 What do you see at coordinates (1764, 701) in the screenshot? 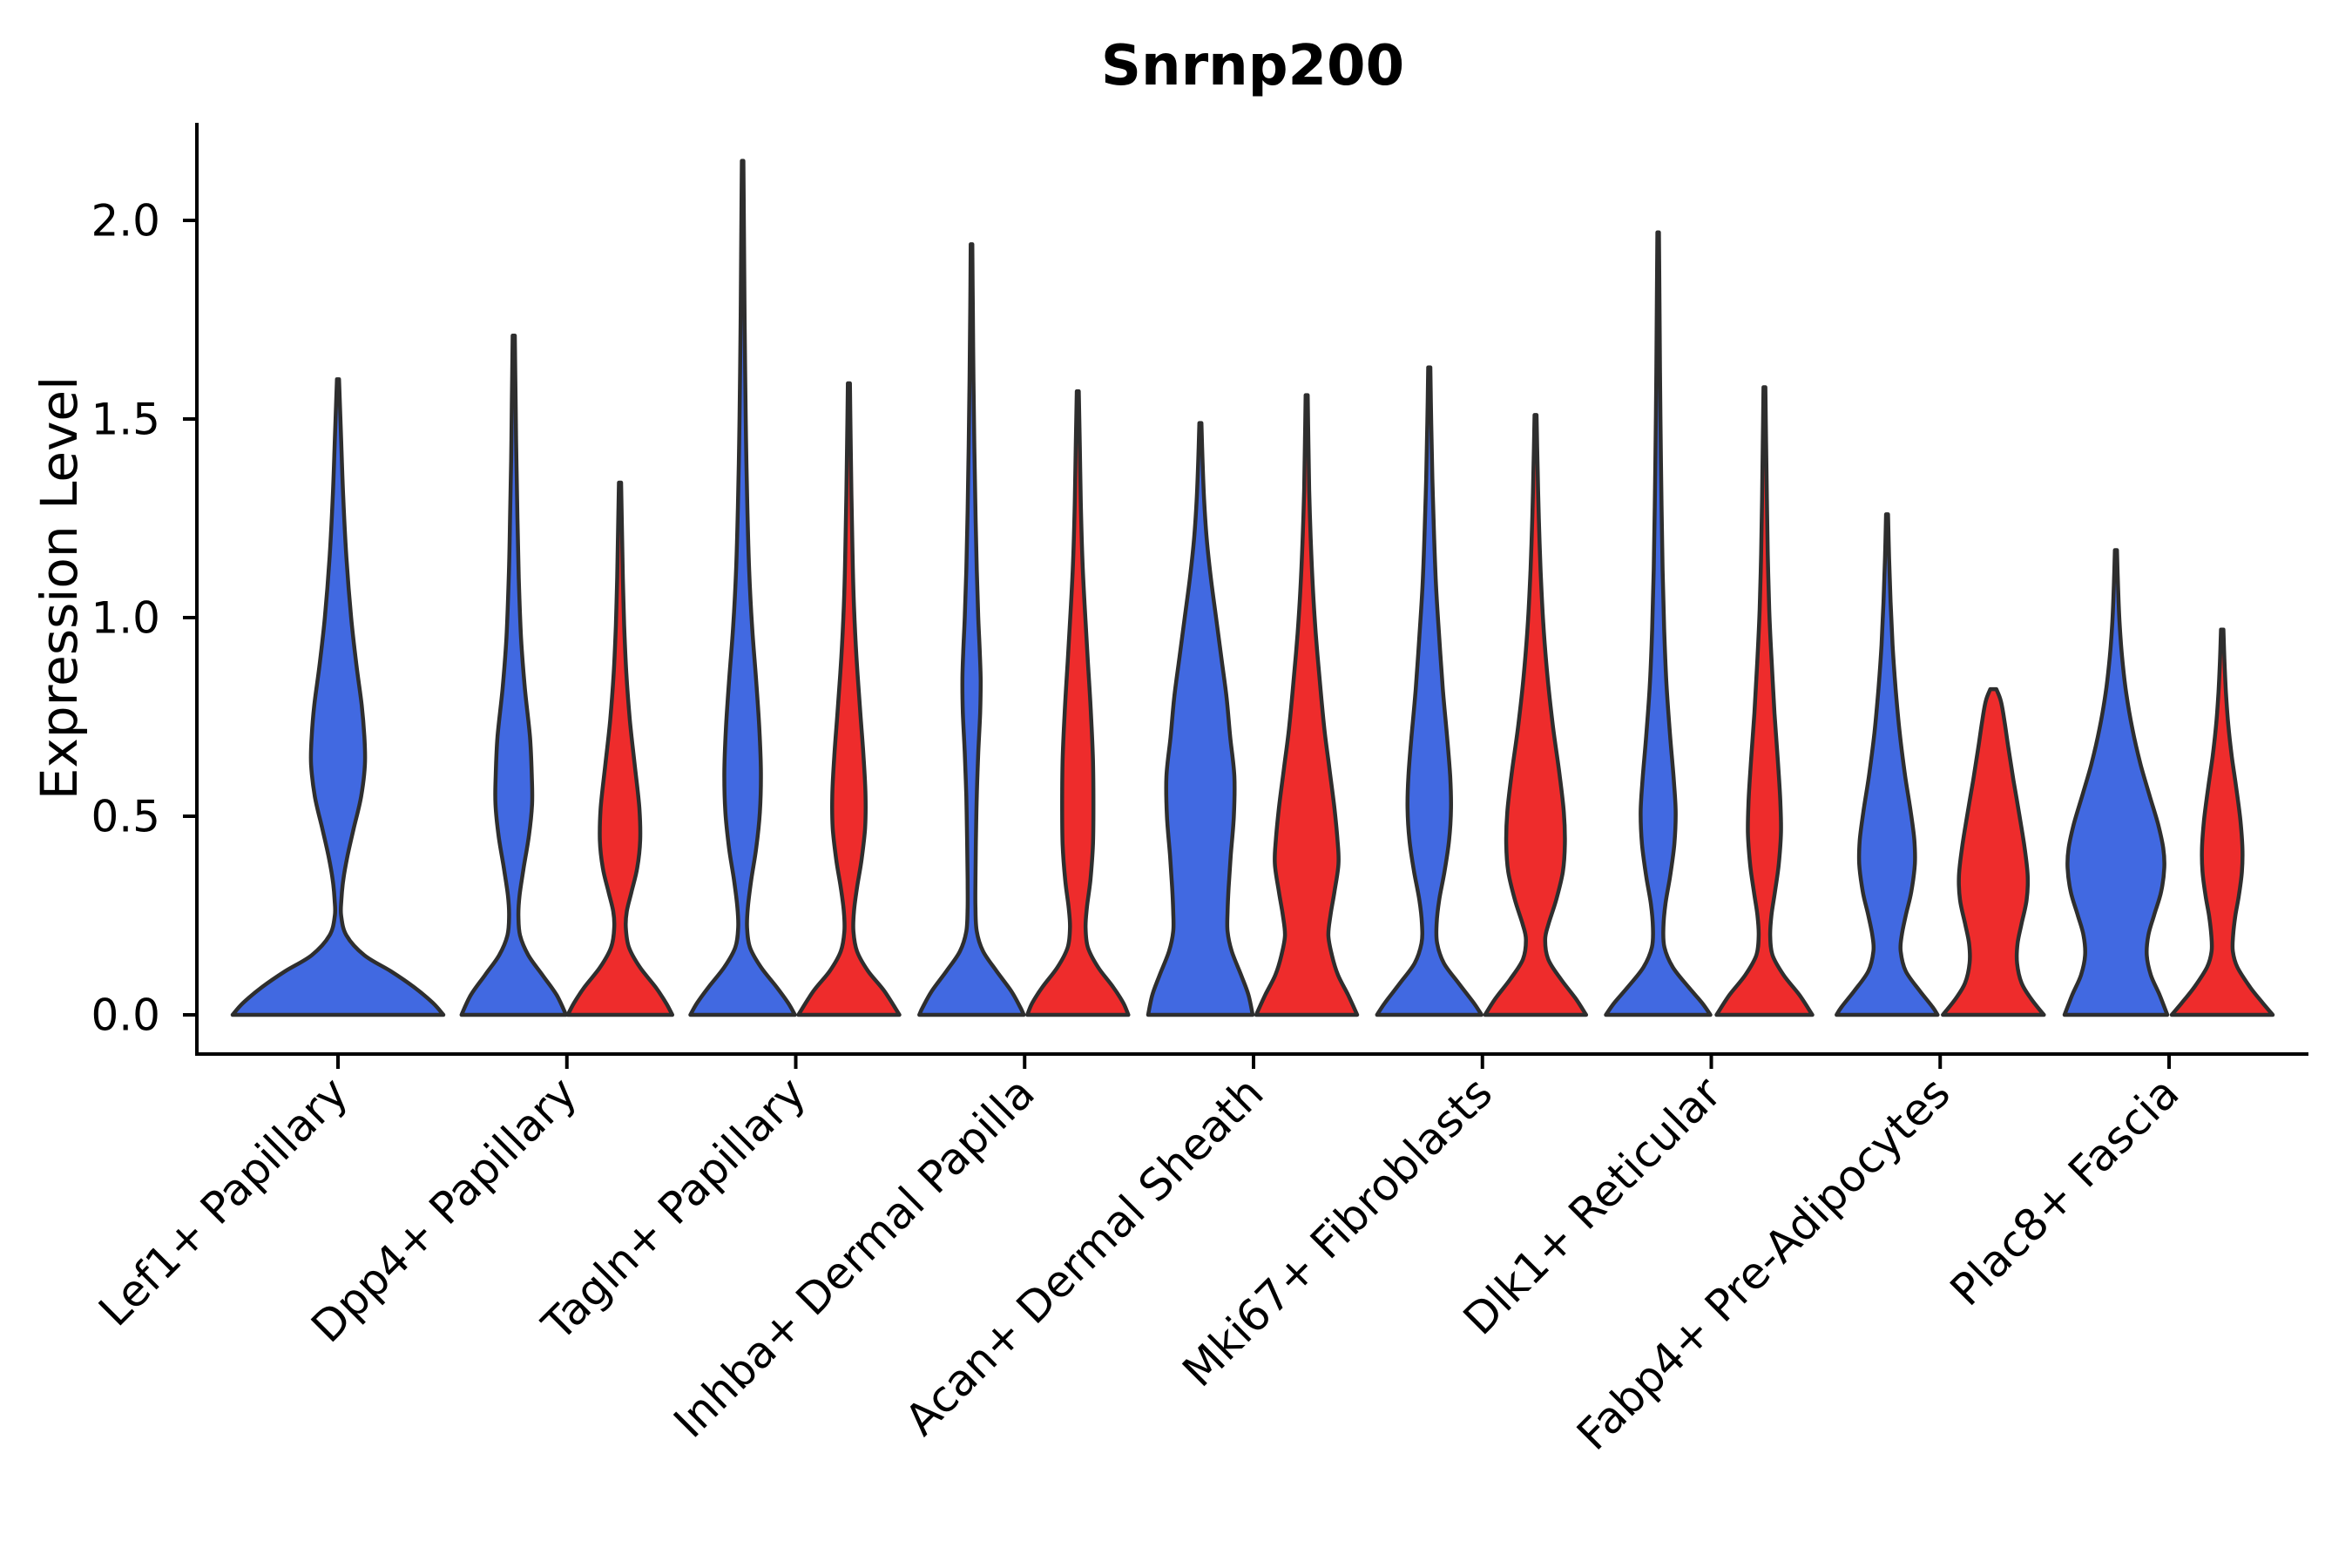
I see `violin-dlk1-reticular-red` at bounding box center [1764, 701].